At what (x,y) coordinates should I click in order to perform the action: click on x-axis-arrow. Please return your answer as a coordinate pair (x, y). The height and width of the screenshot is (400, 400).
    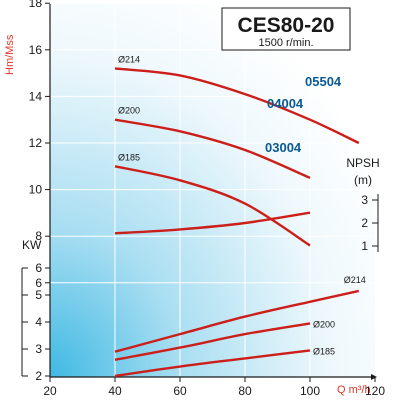
    Looking at the image, I should click on (374, 377).